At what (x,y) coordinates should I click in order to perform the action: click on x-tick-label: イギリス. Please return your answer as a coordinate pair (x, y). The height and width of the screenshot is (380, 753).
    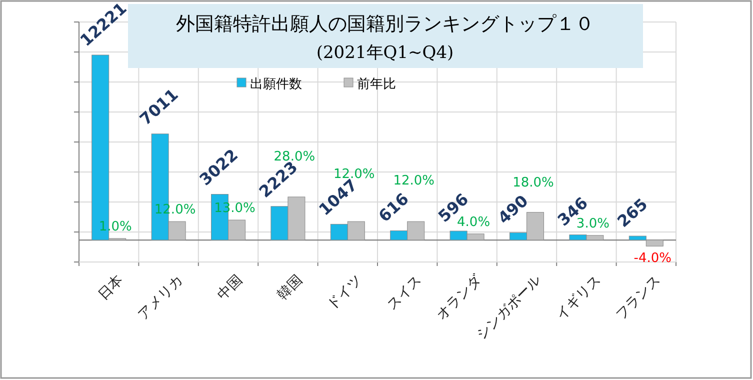
    Looking at the image, I should click on (578, 298).